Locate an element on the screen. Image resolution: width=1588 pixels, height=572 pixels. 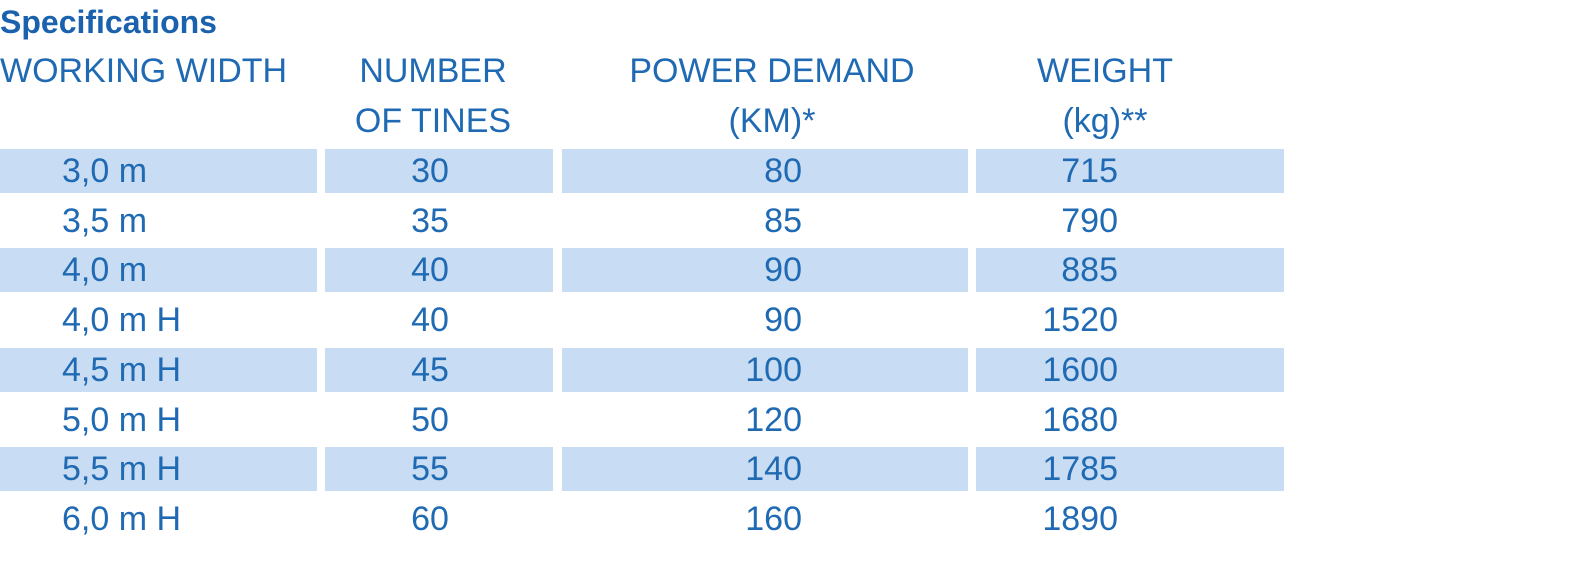
table-cell: 1890 is located at coordinates (1080, 518).